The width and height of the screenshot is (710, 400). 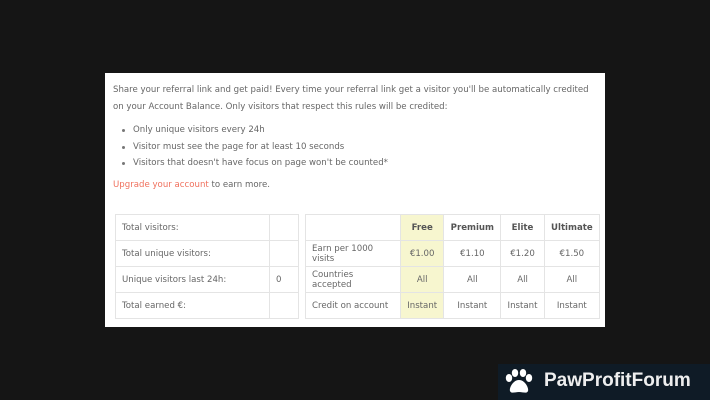 I want to click on rule-item: Only unique visitors every 24h, so click(x=255, y=130).